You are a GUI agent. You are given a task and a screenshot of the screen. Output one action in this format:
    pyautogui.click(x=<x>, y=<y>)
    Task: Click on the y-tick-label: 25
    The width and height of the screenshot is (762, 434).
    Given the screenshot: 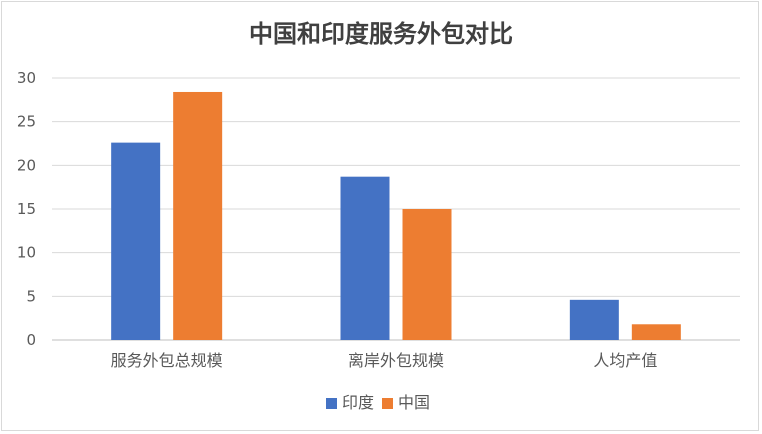 What is the action you would take?
    pyautogui.click(x=26, y=122)
    